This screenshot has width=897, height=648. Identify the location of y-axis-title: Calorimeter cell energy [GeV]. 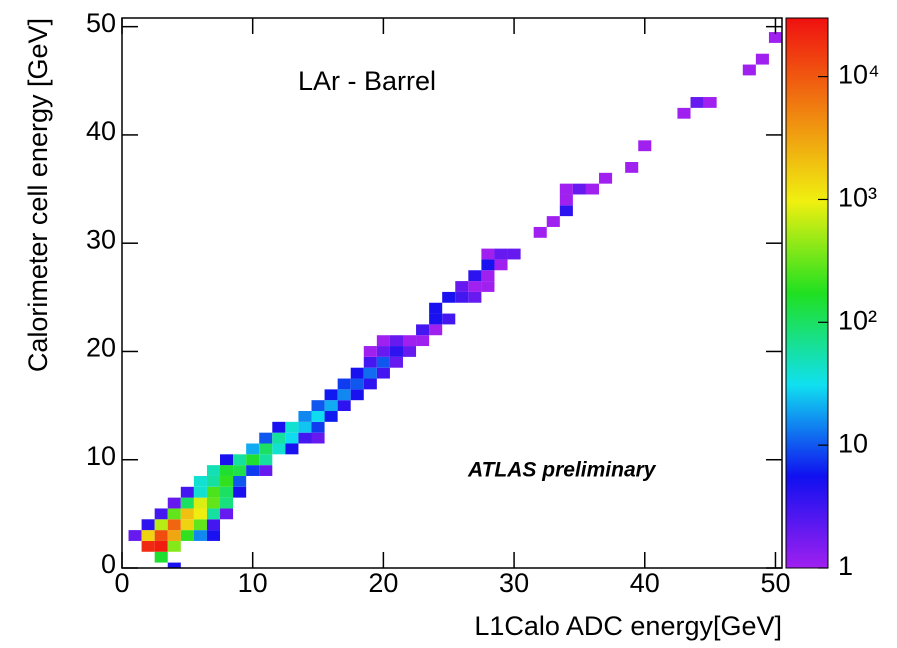
(38, 195).